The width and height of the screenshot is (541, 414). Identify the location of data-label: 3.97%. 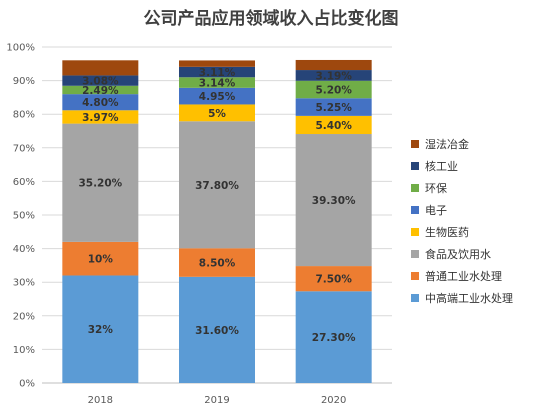
(100, 118).